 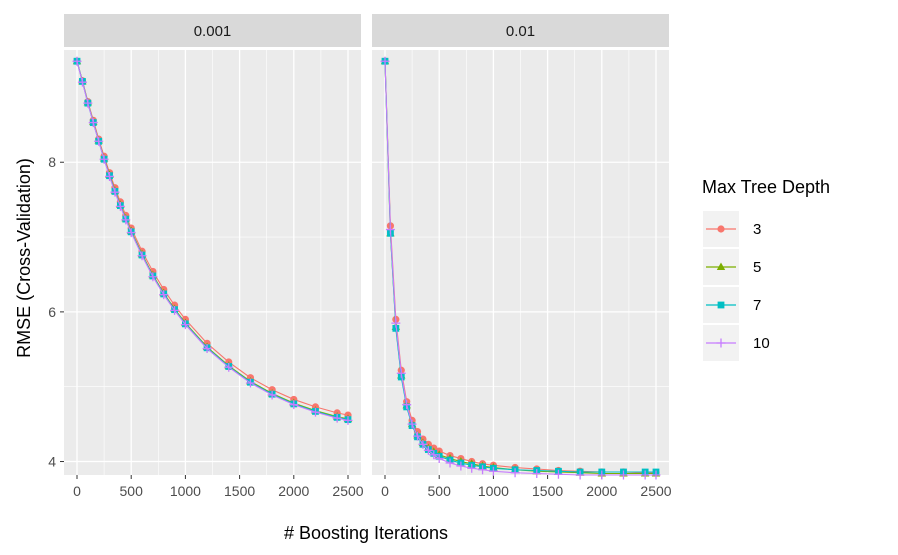 What do you see at coordinates (766, 187) in the screenshot?
I see `legend-title: Max Tree Depth` at bounding box center [766, 187].